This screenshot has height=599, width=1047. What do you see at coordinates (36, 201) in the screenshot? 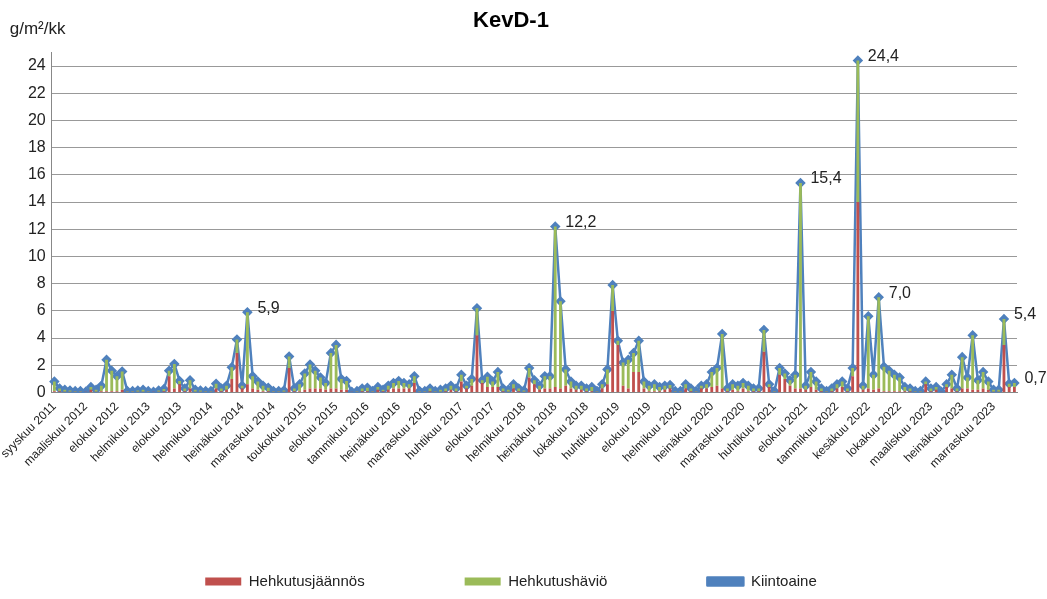
I see `y-tick-label: 14` at bounding box center [36, 201].